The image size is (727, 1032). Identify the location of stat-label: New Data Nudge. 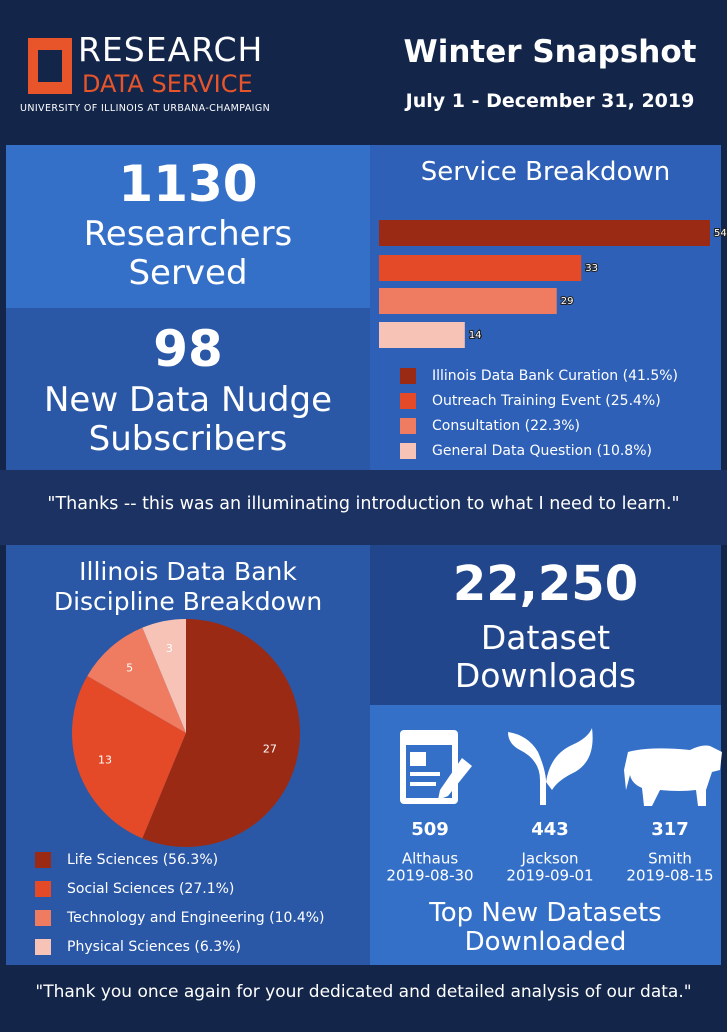
(188, 400).